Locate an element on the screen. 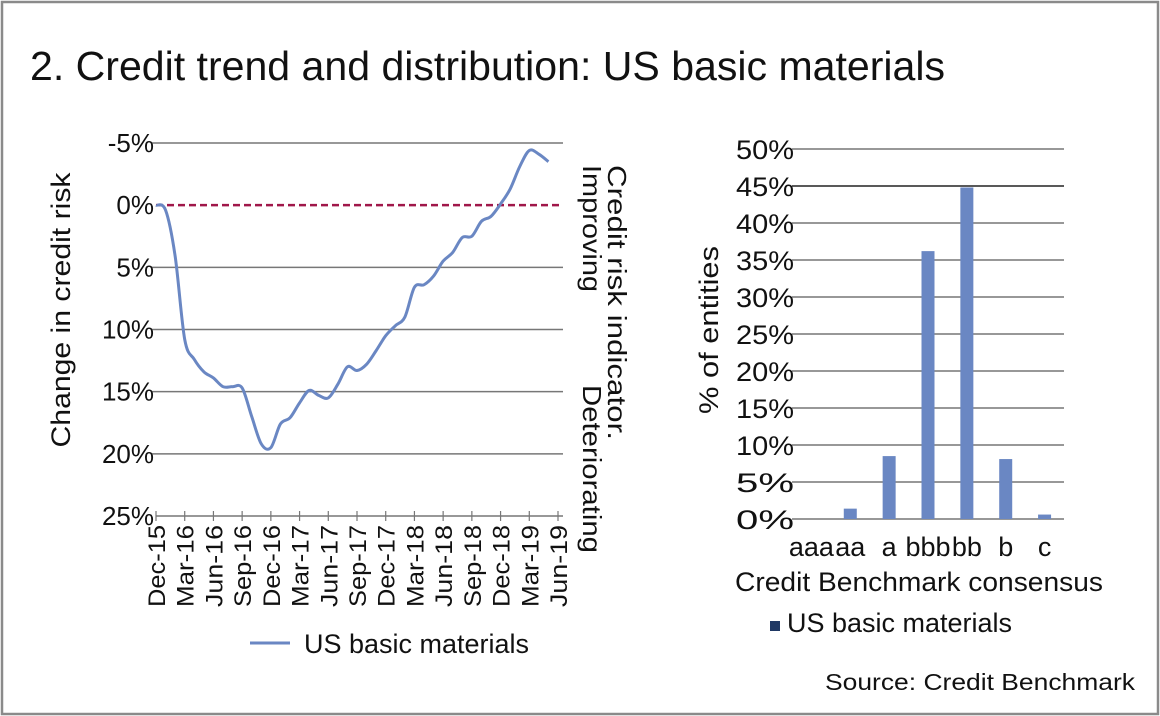  x-tick-label: Dec-16 is located at coordinates (272, 566).